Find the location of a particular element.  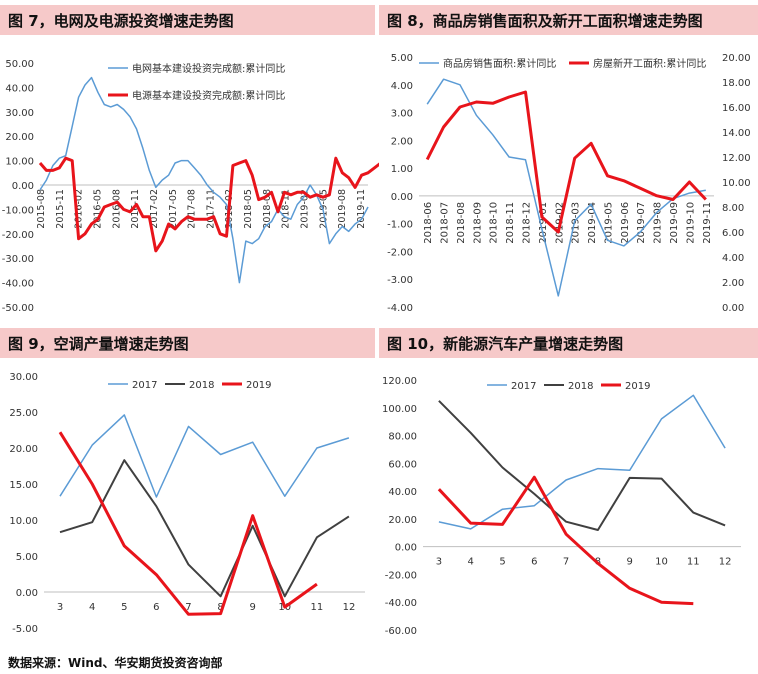

y-tick-label: 20.00 is located at coordinates (19, 137).